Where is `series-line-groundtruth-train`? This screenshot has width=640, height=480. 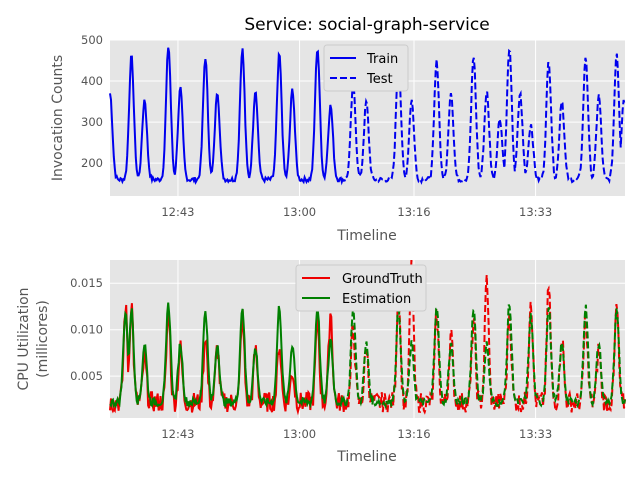
series-line-groundtruth-train is located at coordinates (228, 359).